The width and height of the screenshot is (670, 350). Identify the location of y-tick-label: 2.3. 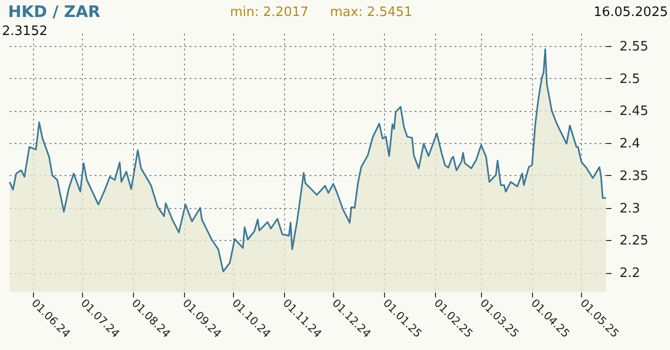
(630, 208).